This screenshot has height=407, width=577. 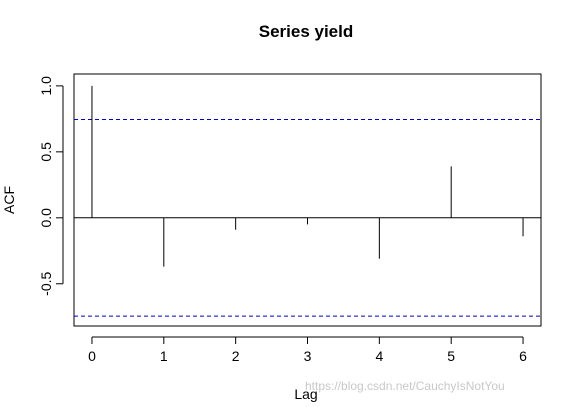 I want to click on x-tick-label: 6, so click(x=523, y=356).